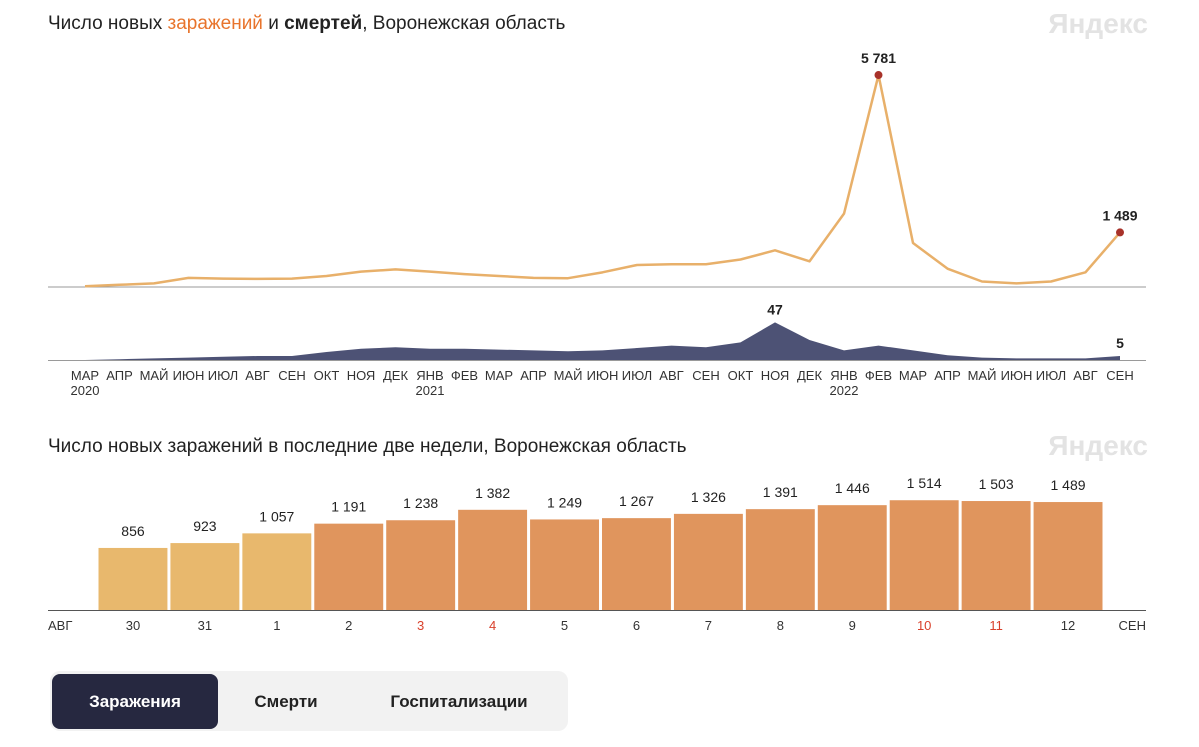 This screenshot has height=747, width=1199. I want to click on x-tick-label: 6, so click(636, 625).